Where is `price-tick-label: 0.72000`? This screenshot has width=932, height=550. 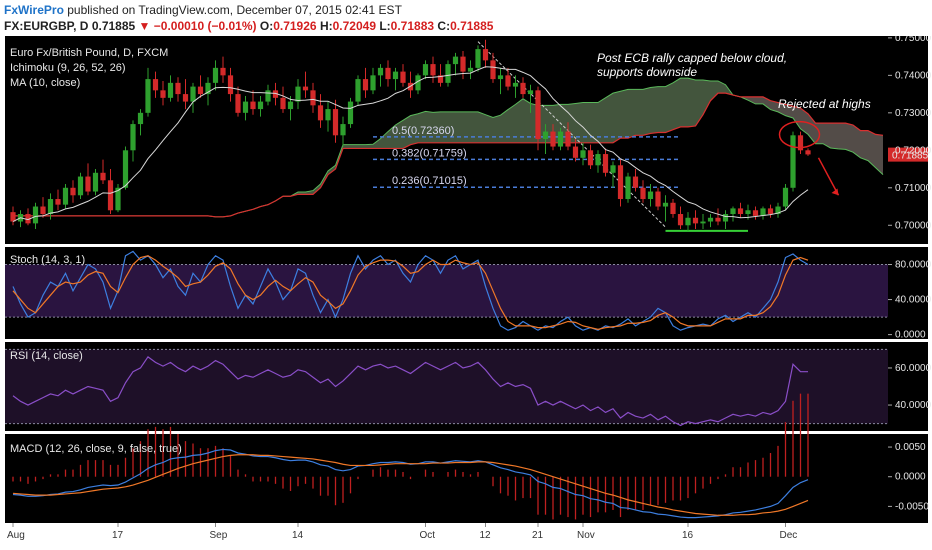
price-tick-label: 0.72000 is located at coordinates (913, 150).